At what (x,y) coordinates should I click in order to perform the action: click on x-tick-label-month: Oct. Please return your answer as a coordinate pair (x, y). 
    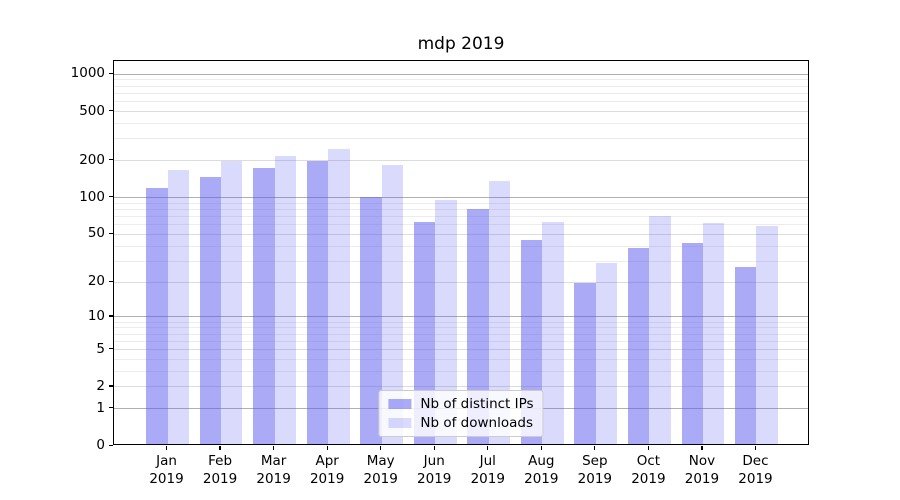
    Looking at the image, I should click on (648, 461).